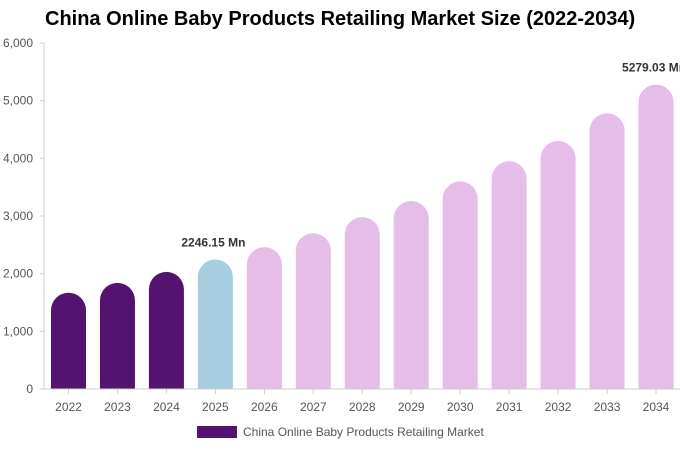  What do you see at coordinates (18, 331) in the screenshot?
I see `y-tick-label: 1,000` at bounding box center [18, 331].